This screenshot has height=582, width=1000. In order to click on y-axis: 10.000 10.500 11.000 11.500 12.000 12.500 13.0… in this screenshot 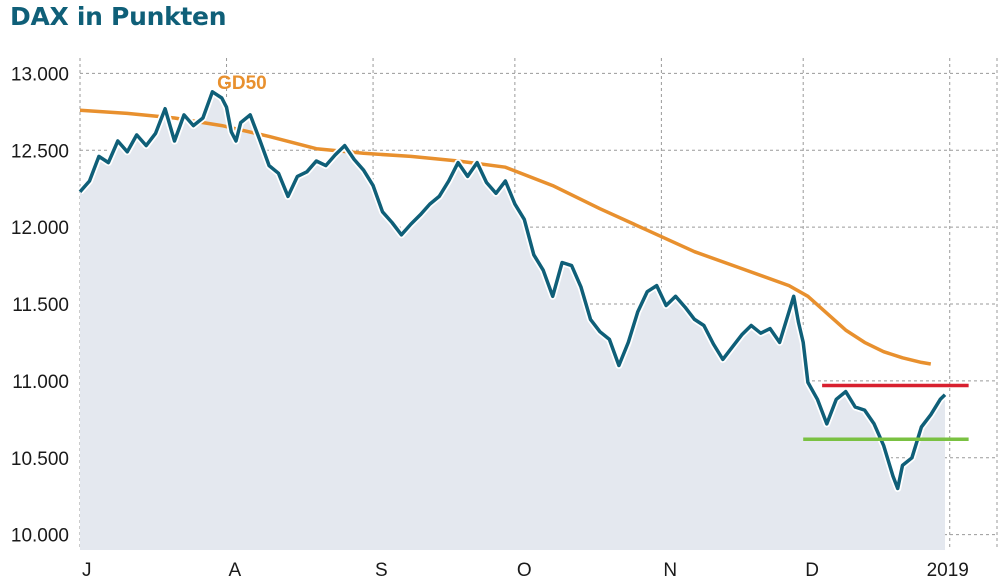, I will do `click(40, 305)`.